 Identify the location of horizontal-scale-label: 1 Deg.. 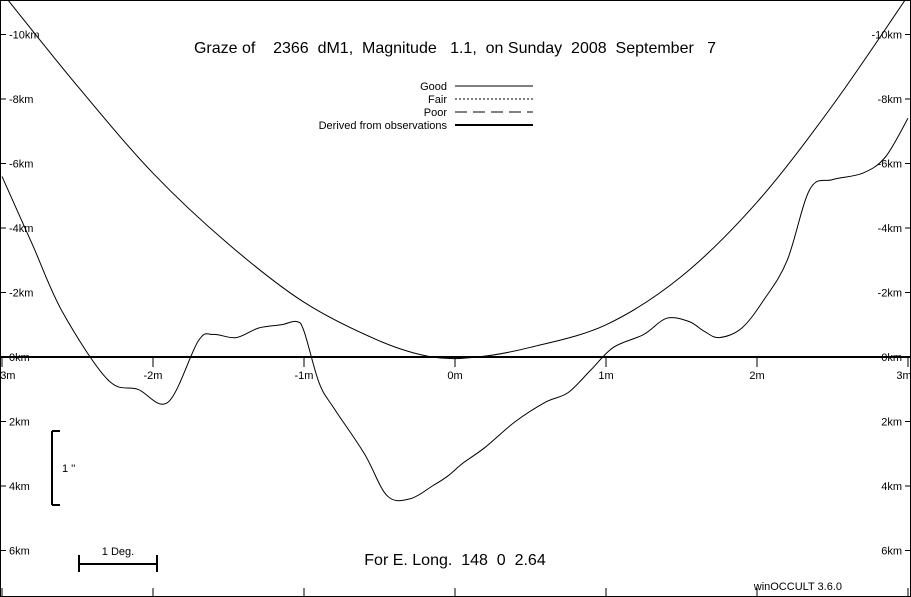
(118, 552).